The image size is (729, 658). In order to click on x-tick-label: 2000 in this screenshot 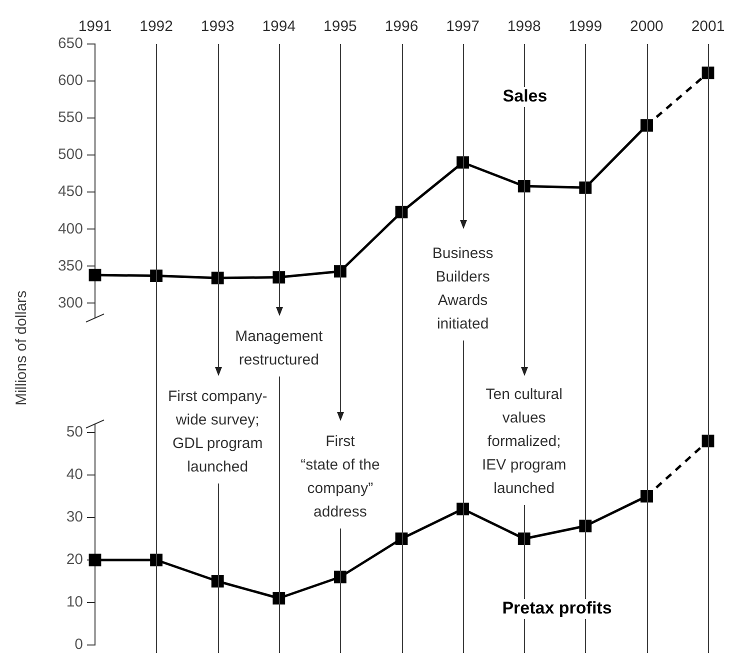, I will do `click(647, 27)`.